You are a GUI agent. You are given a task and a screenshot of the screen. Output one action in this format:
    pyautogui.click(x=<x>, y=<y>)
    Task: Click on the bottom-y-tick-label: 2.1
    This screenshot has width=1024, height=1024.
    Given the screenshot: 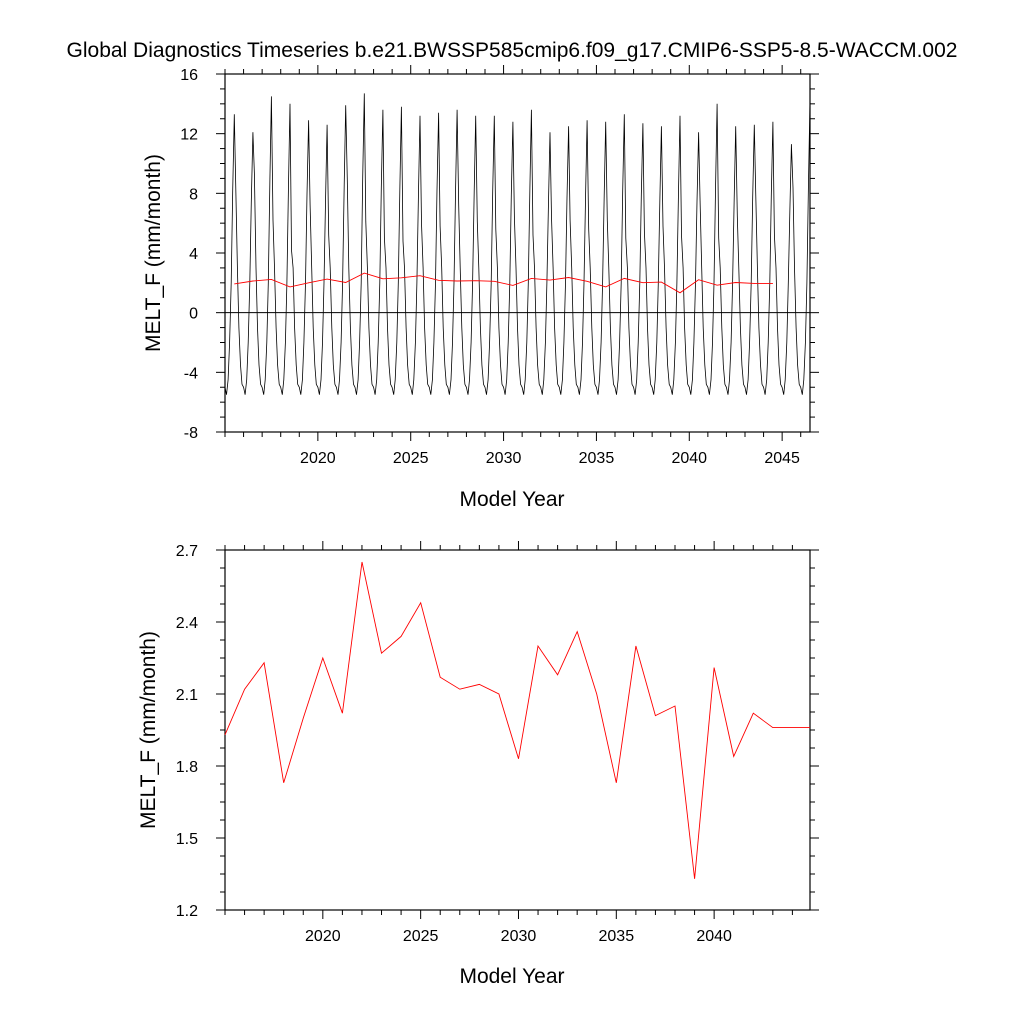 What is the action you would take?
    pyautogui.click(x=187, y=695)
    